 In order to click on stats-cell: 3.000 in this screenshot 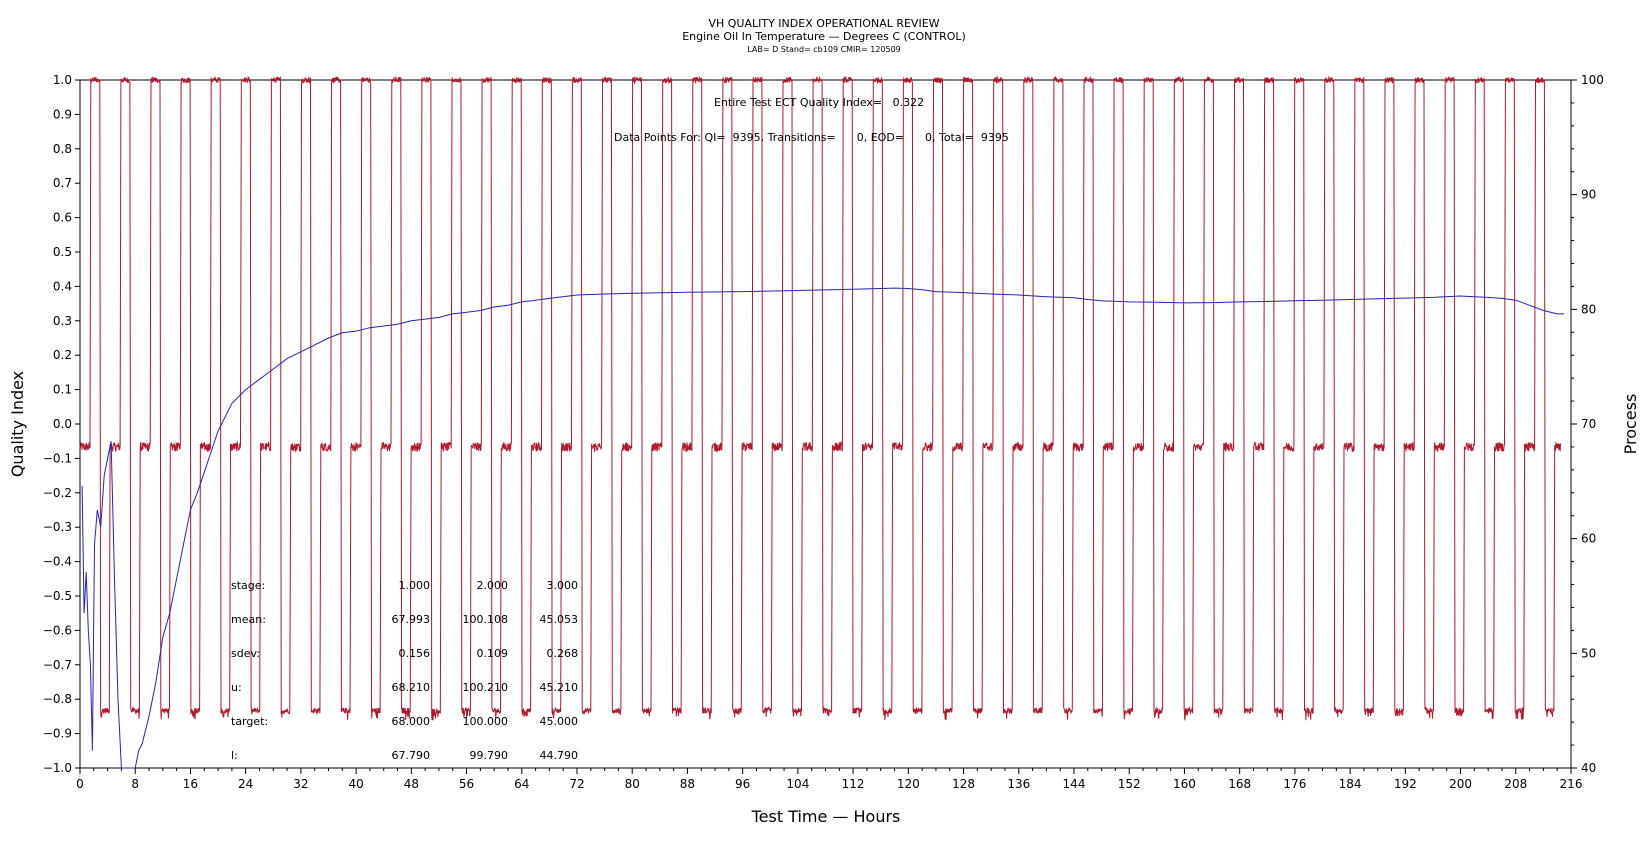, I will do `click(563, 585)`.